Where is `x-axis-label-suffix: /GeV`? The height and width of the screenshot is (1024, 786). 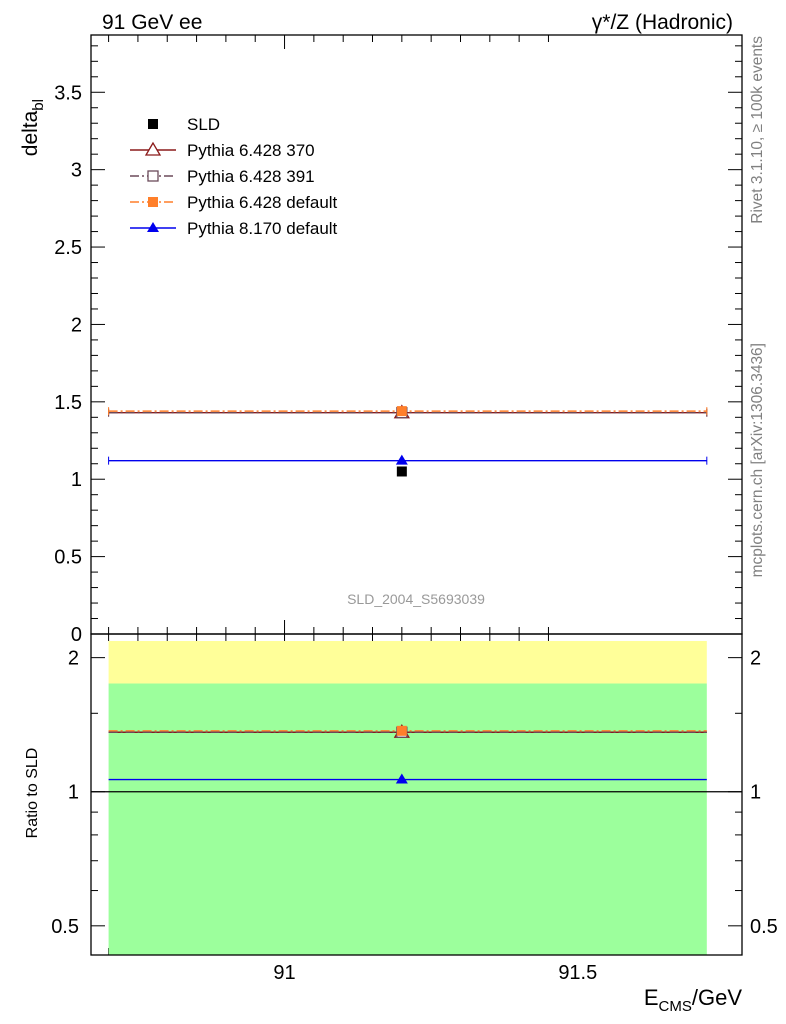 x-axis-label-suffix: /GeV is located at coordinates (717, 997).